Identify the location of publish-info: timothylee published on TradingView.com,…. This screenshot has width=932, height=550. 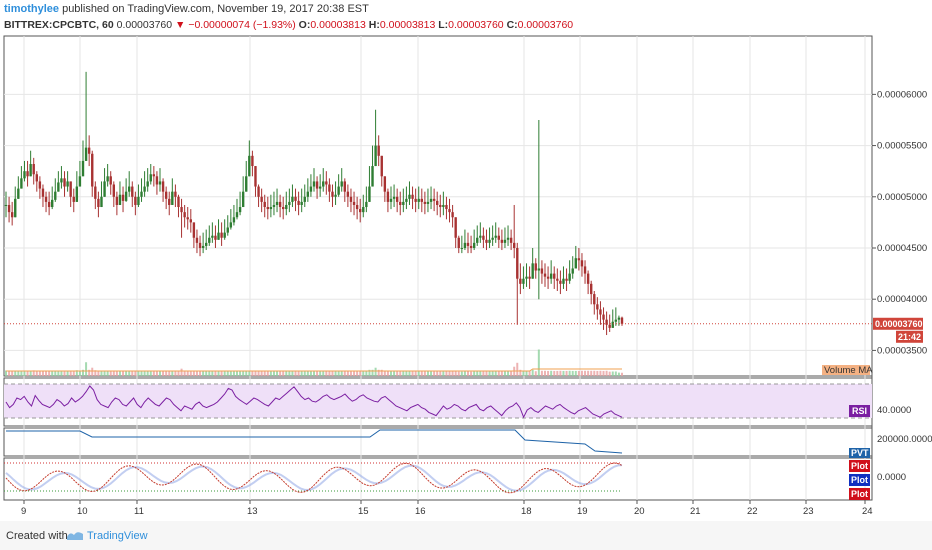
(186, 9).